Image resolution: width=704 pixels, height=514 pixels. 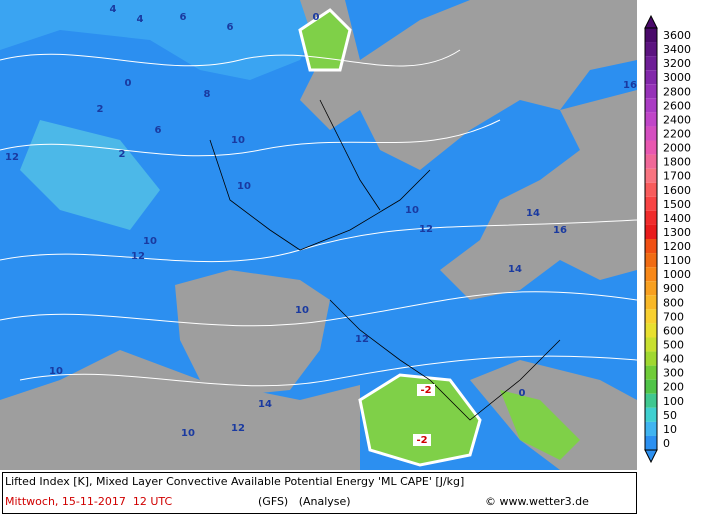 What do you see at coordinates (677, 190) in the screenshot?
I see `legend-label: 1600` at bounding box center [677, 190].